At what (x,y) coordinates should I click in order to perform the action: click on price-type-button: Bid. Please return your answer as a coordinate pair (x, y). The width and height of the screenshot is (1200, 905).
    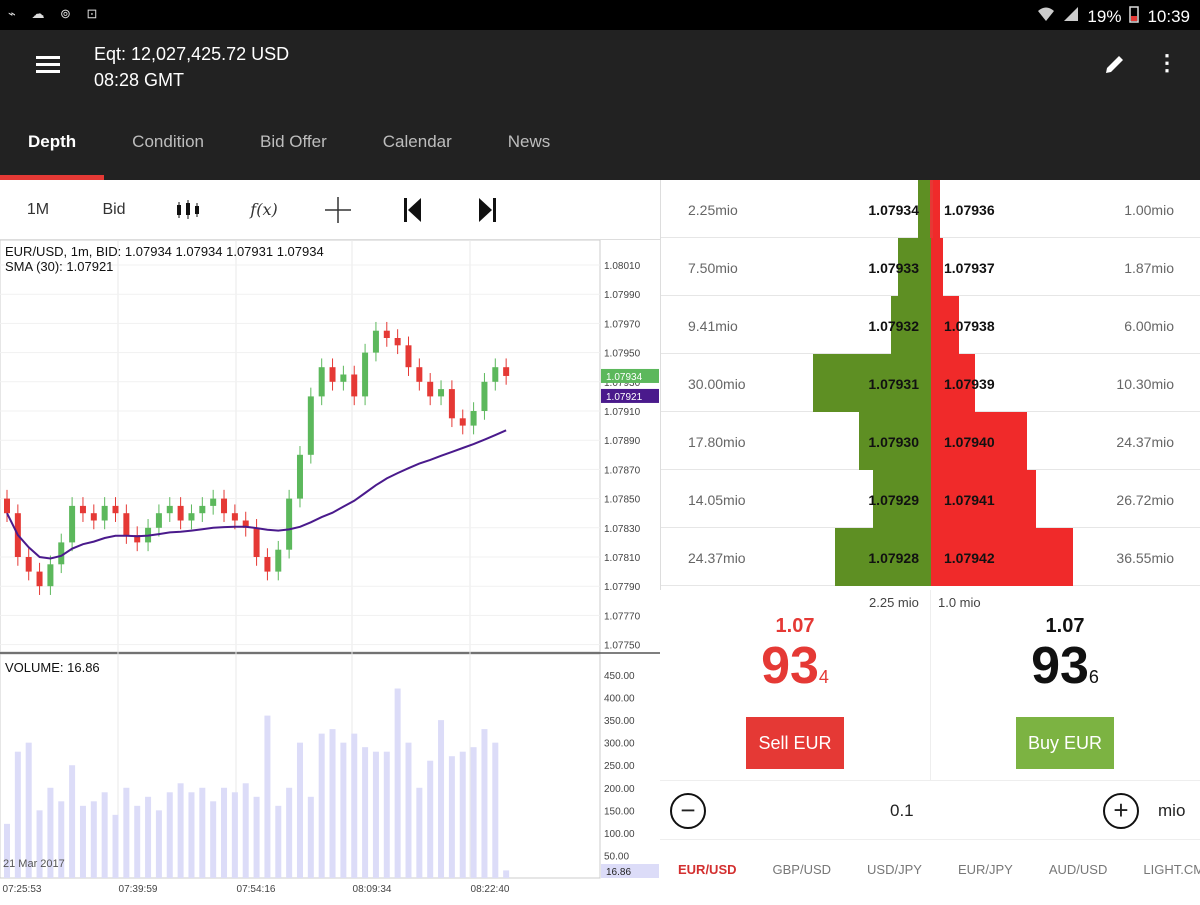
    Looking at the image, I should click on (114, 209).